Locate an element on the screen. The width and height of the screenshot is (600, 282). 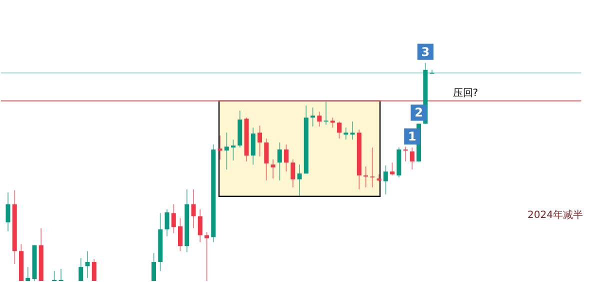
annotation: 3 is located at coordinates (425, 51).